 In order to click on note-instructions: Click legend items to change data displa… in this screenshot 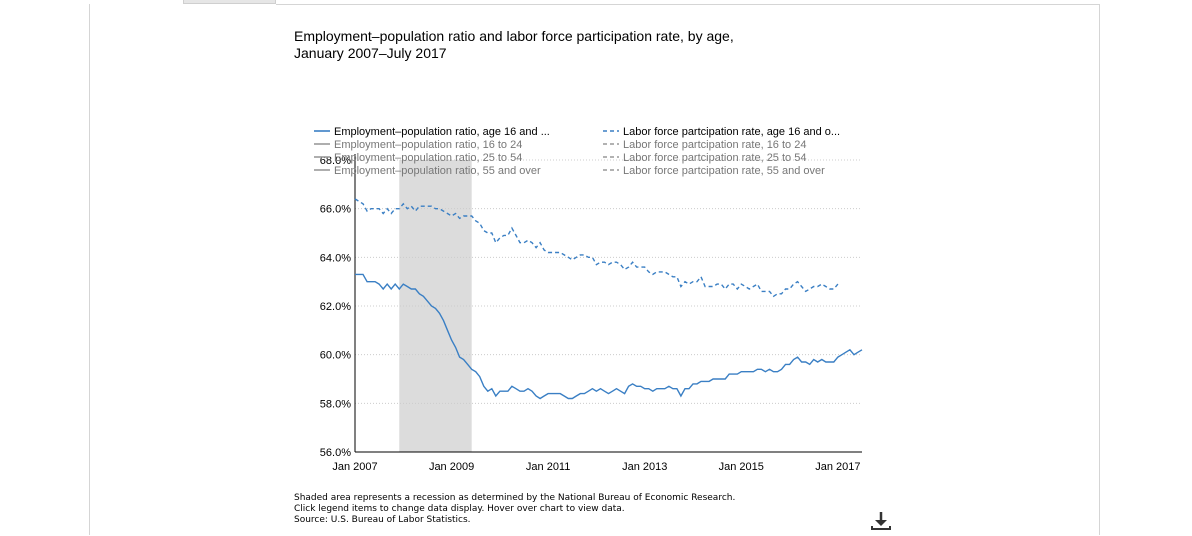, I will do `click(459, 509)`.